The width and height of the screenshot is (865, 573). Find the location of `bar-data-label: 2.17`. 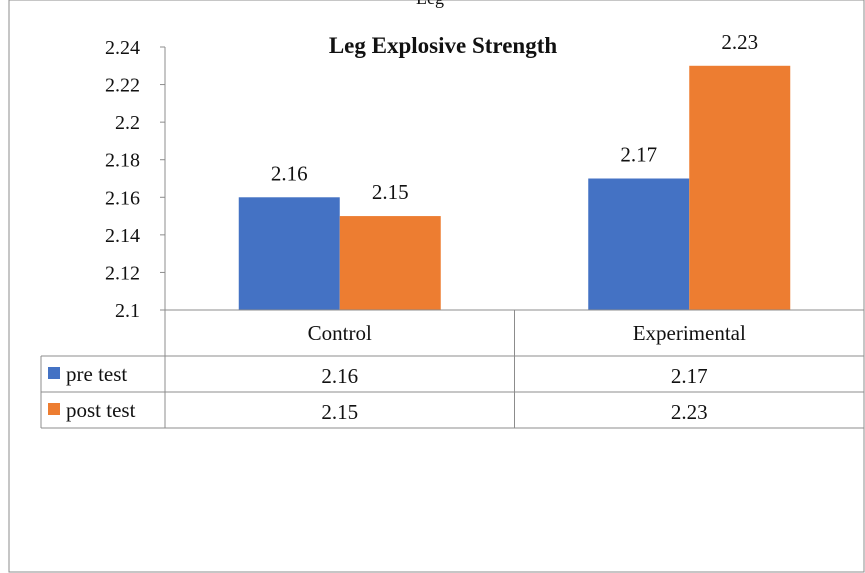

bar-data-label: 2.17 is located at coordinates (638, 155).